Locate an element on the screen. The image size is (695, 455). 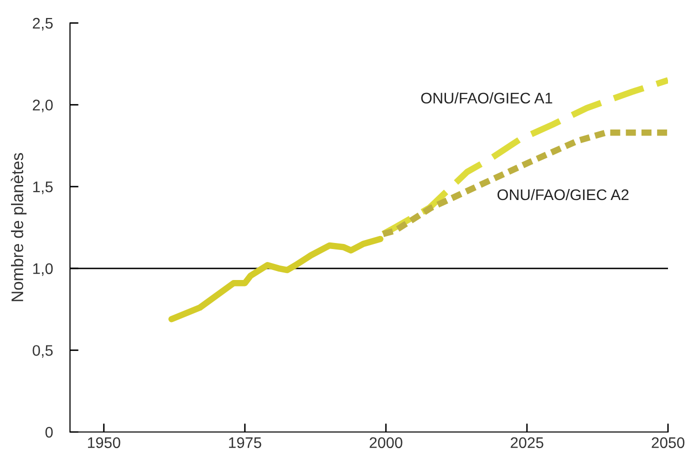
x-tick-label: 1950 is located at coordinates (104, 442).